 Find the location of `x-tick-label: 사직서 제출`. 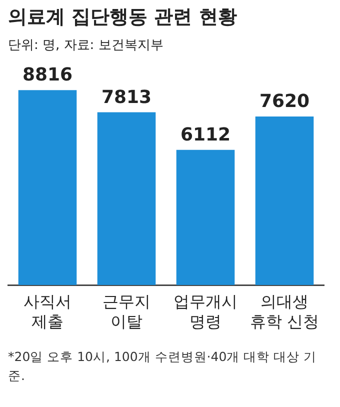

x-tick-label: 사직서 제출 is located at coordinates (48, 312).